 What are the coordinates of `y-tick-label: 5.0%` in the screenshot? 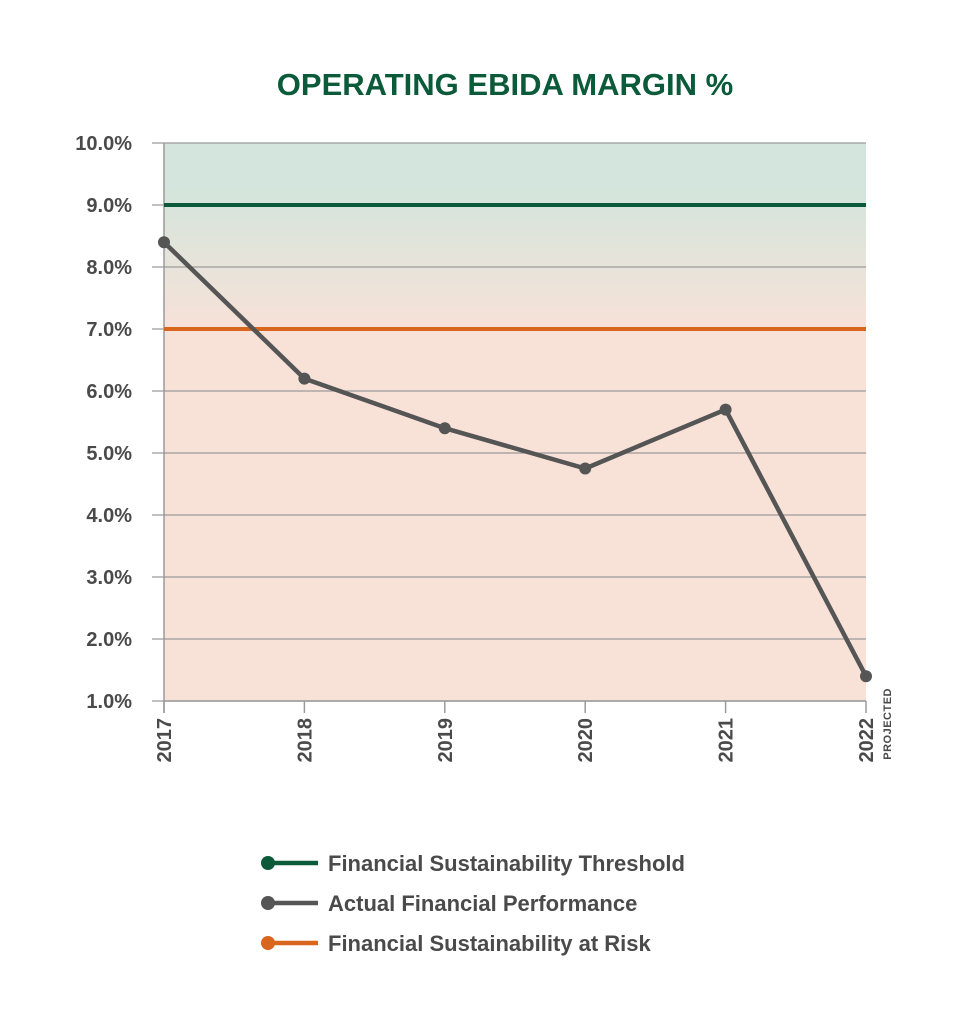 It's located at (109, 454).